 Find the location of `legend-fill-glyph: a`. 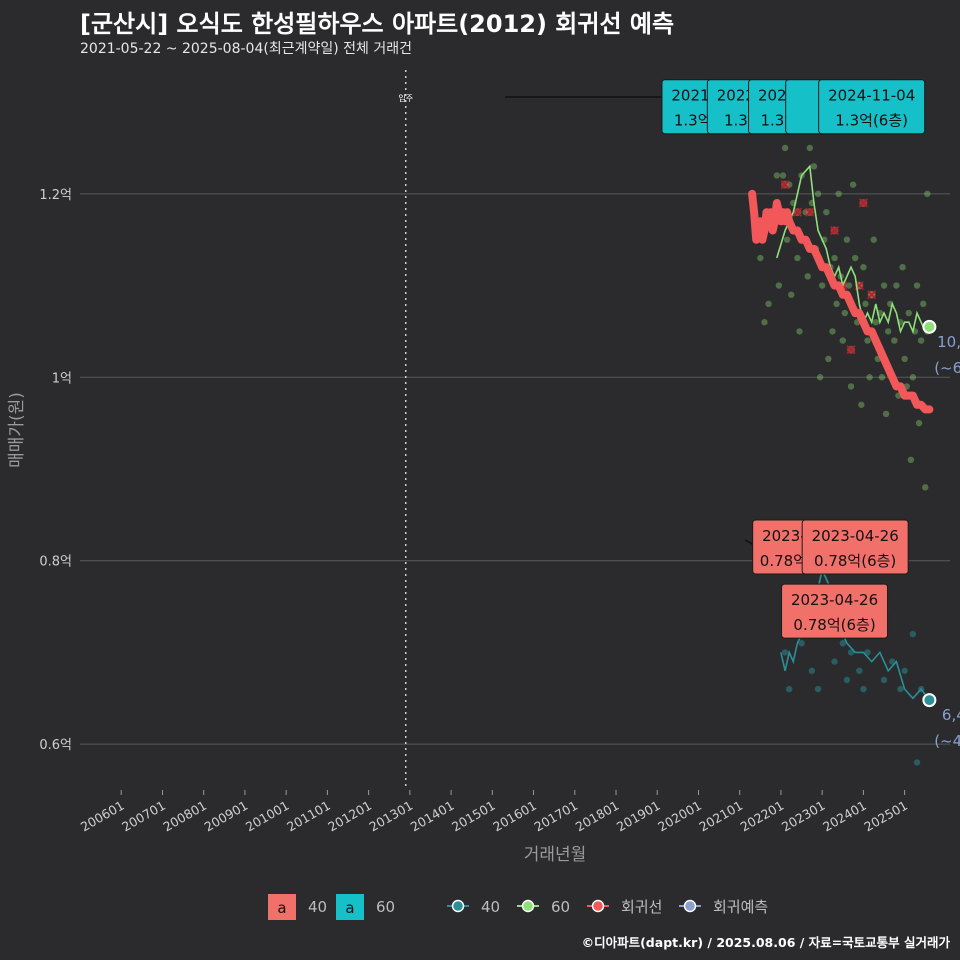

legend-fill-glyph: a is located at coordinates (349, 908).